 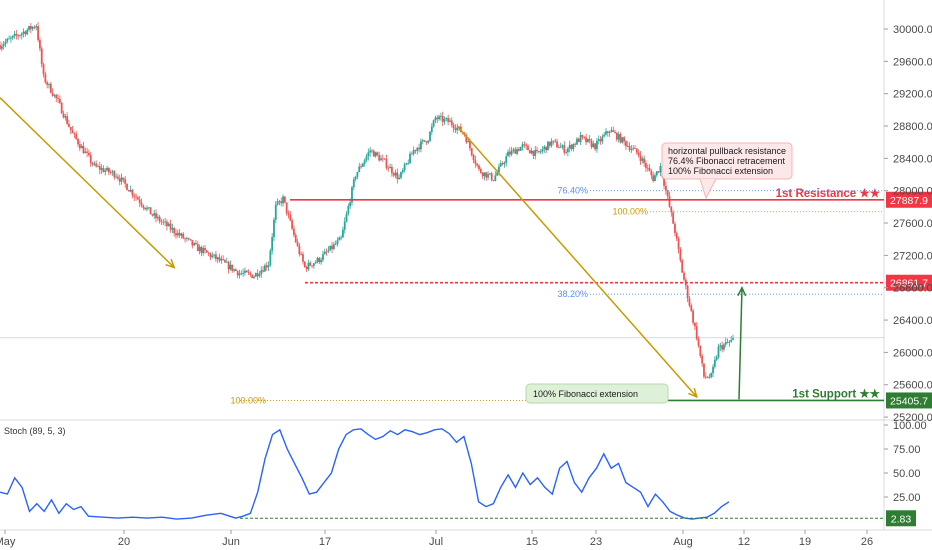 What do you see at coordinates (901, 519) in the screenshot?
I see `stoch-value-label: 2.83` at bounding box center [901, 519].